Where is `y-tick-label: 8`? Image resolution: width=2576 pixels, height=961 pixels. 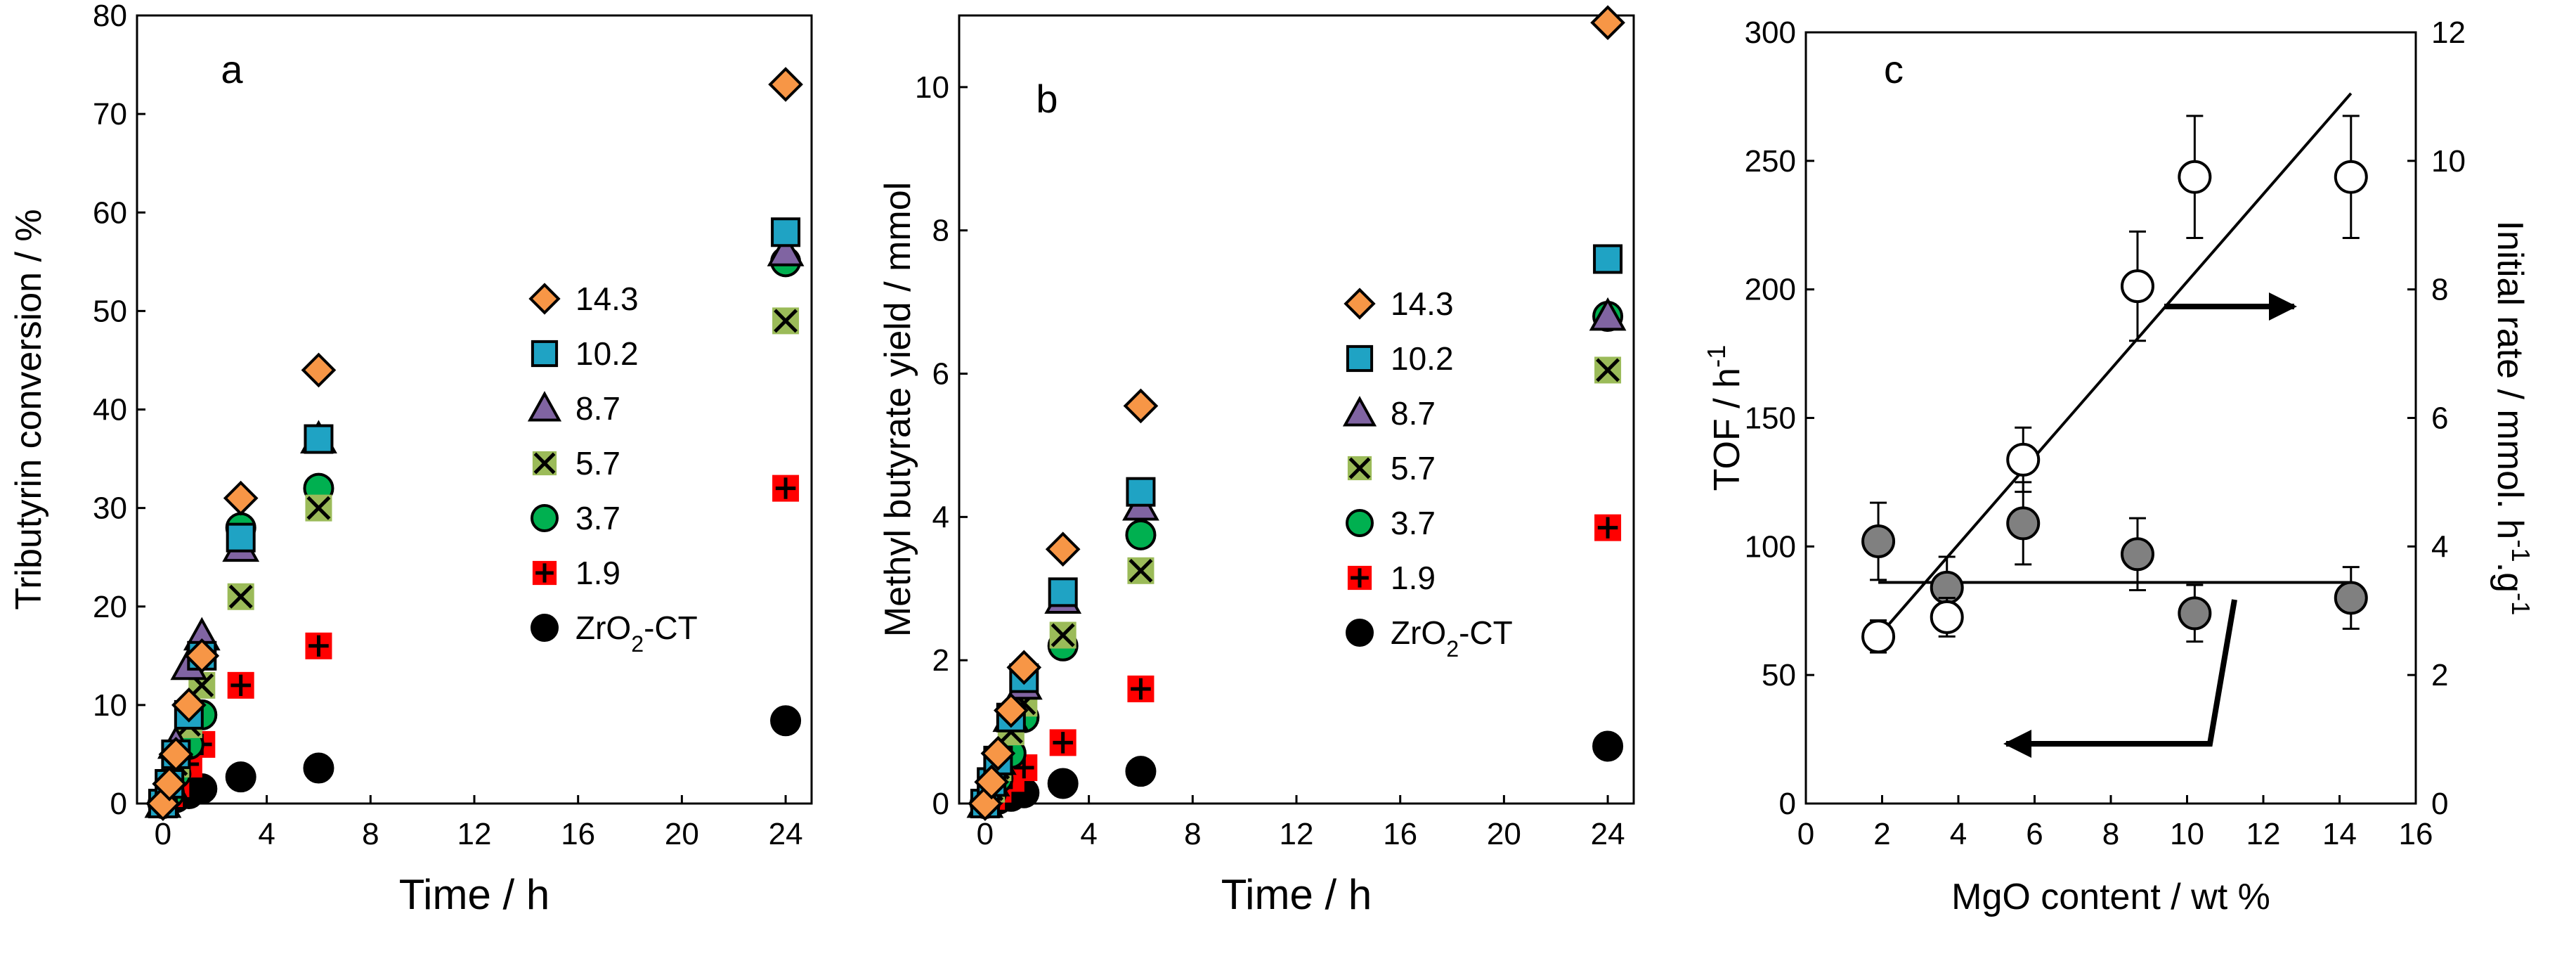
y-tick-label: 8 is located at coordinates (940, 231).